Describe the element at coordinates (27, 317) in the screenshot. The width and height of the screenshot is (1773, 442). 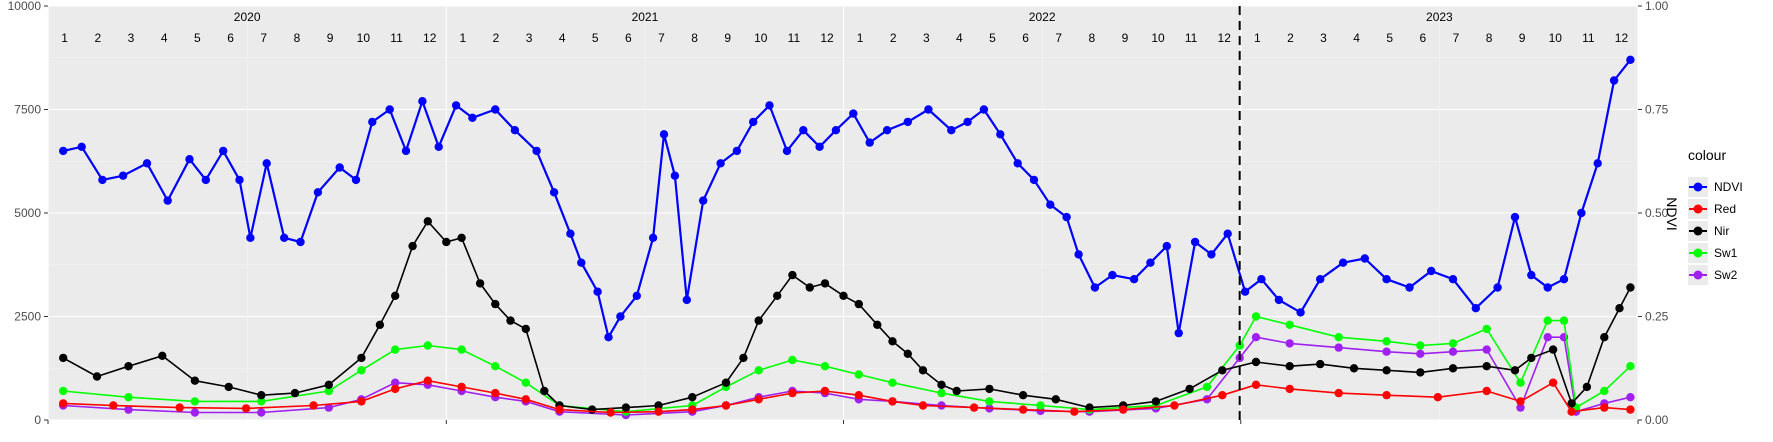
I see `y-tick-label: 2500` at that location.